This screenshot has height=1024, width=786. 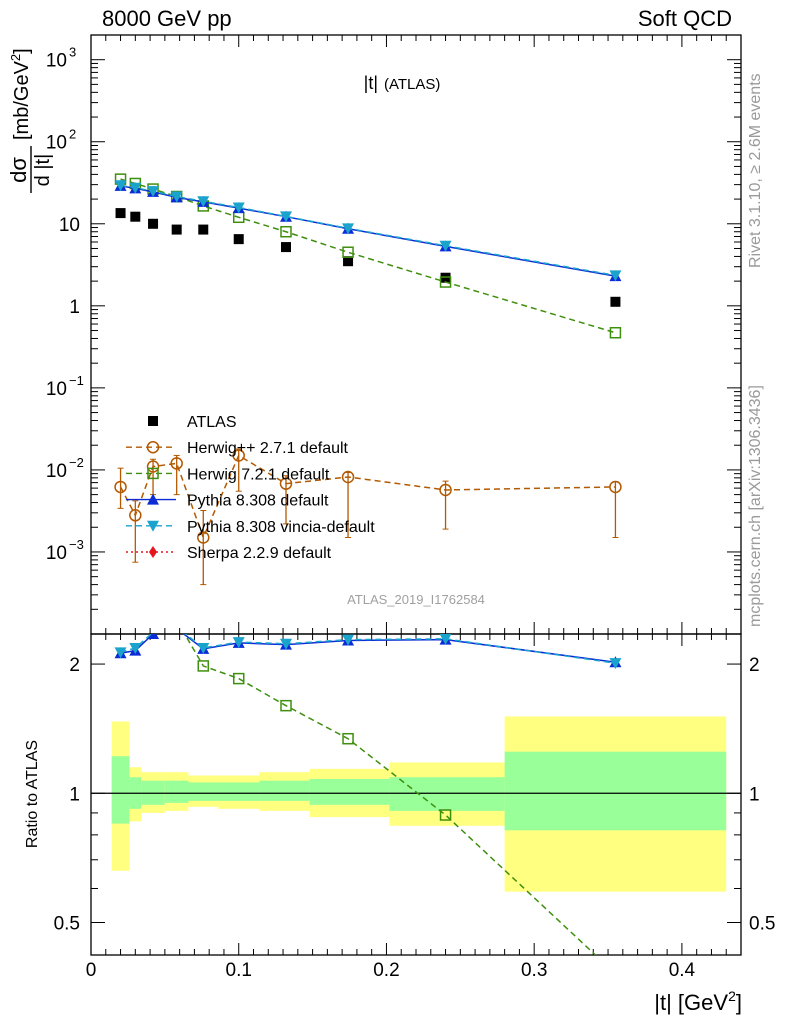 I want to click on chart-title-sub: (ATLAS), so click(x=412, y=84).